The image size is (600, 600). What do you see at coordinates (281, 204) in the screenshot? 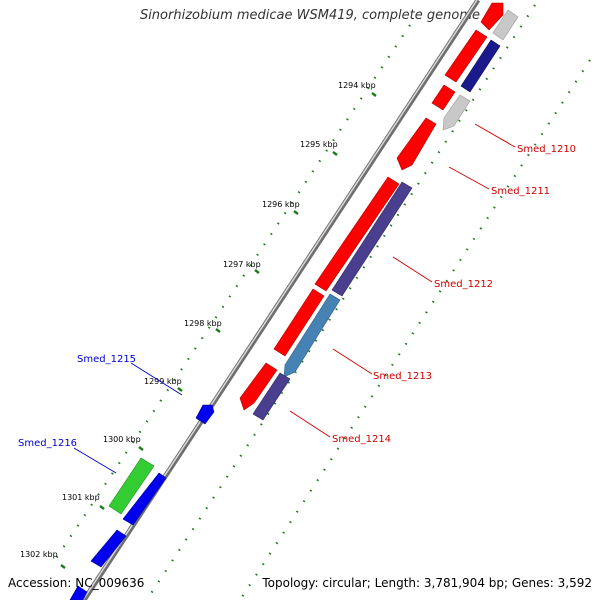
I see `kbp-label: 1296 kbp` at bounding box center [281, 204].